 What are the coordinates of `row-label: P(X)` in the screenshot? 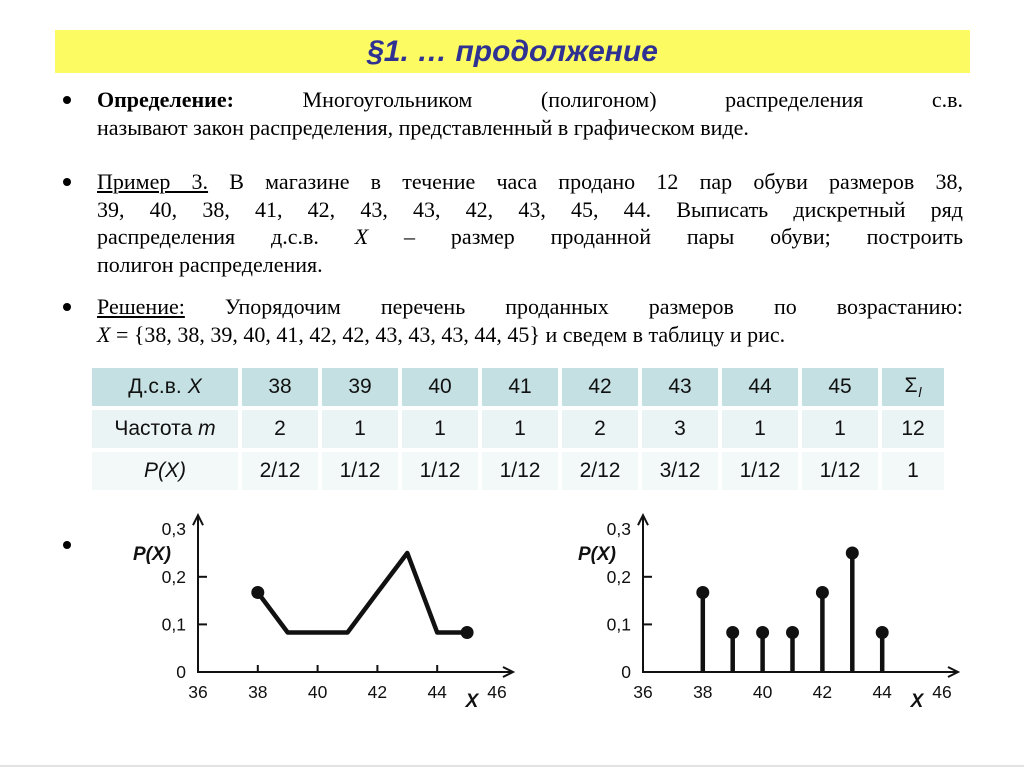 It's located at (165, 470).